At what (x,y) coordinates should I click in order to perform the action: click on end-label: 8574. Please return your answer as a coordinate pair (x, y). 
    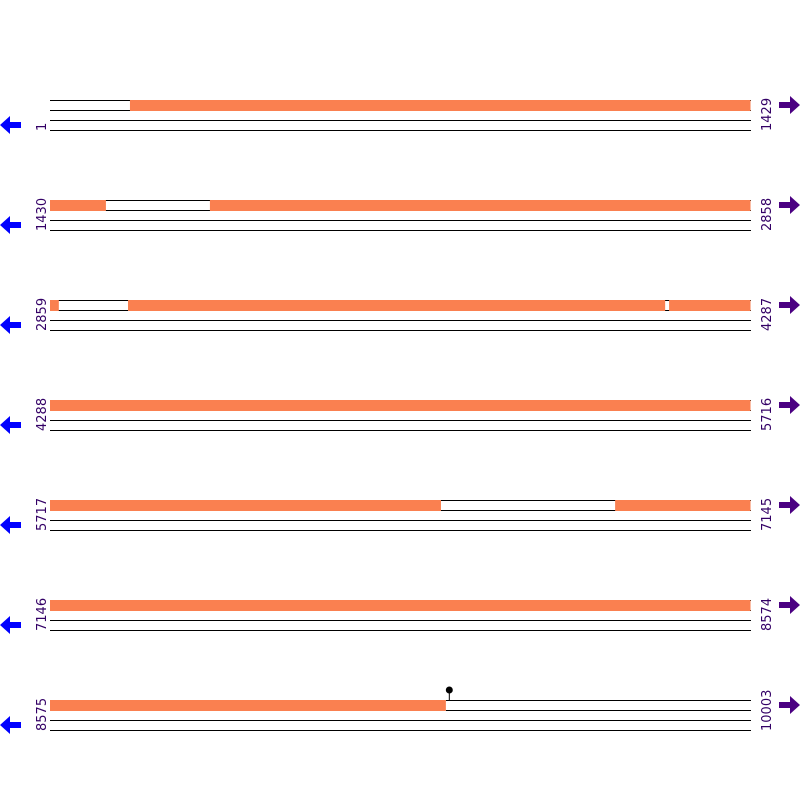
    Looking at the image, I should click on (767, 614).